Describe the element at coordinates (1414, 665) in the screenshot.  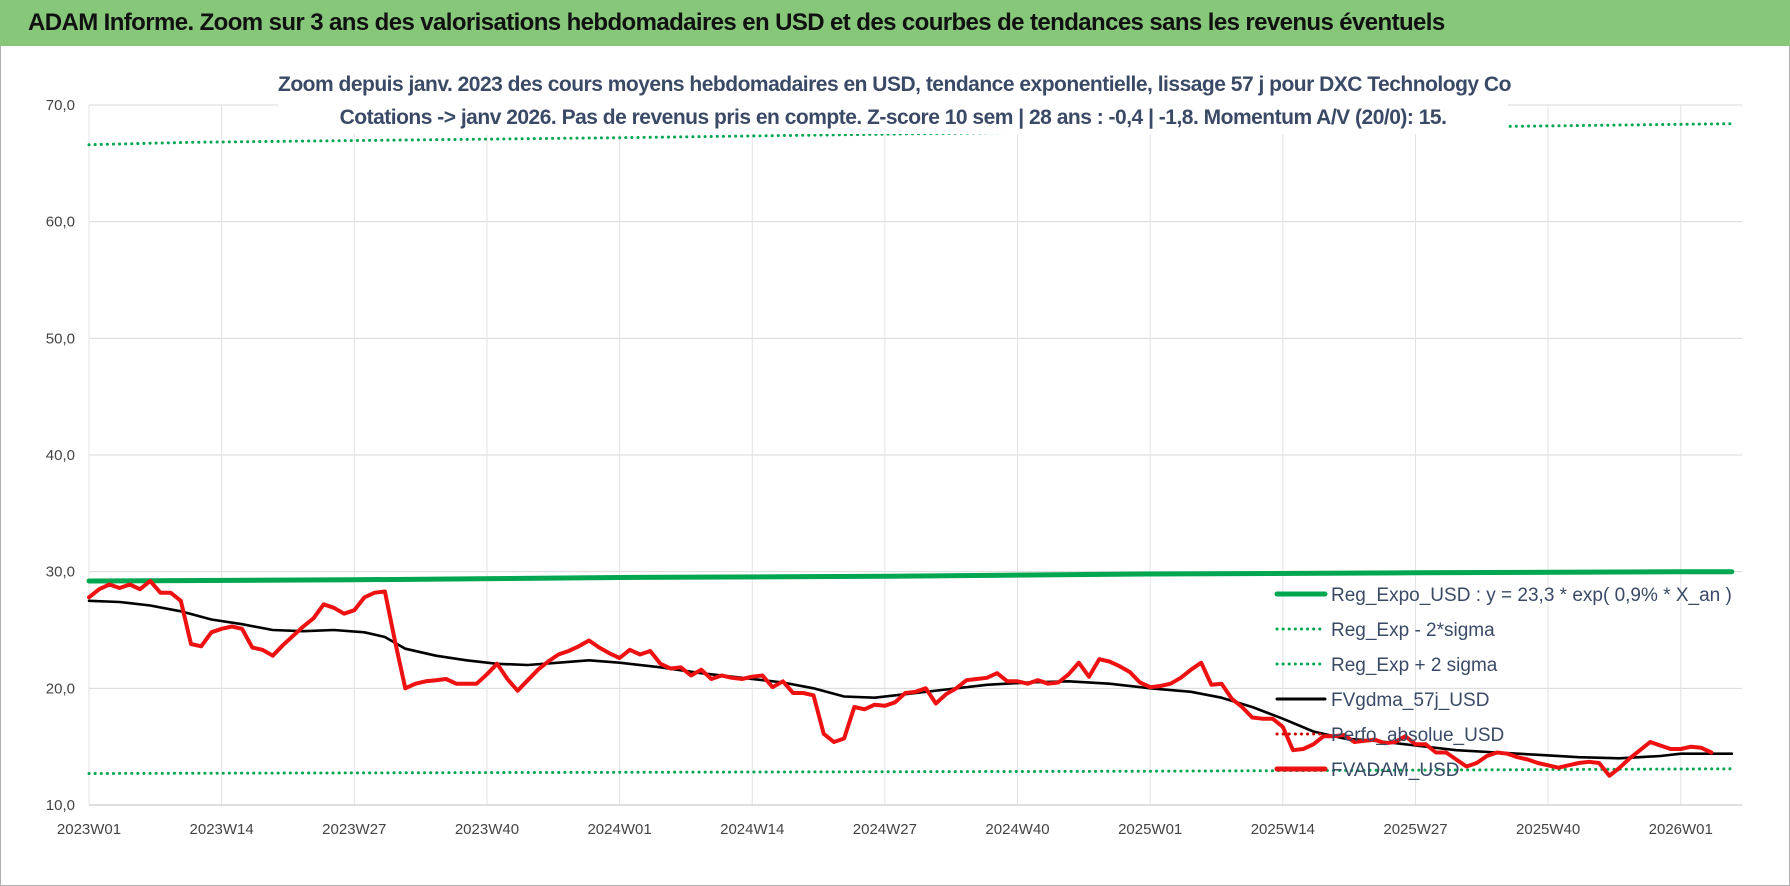
I see `legend-label-2: Reg_Exp + 2 sigma` at that location.